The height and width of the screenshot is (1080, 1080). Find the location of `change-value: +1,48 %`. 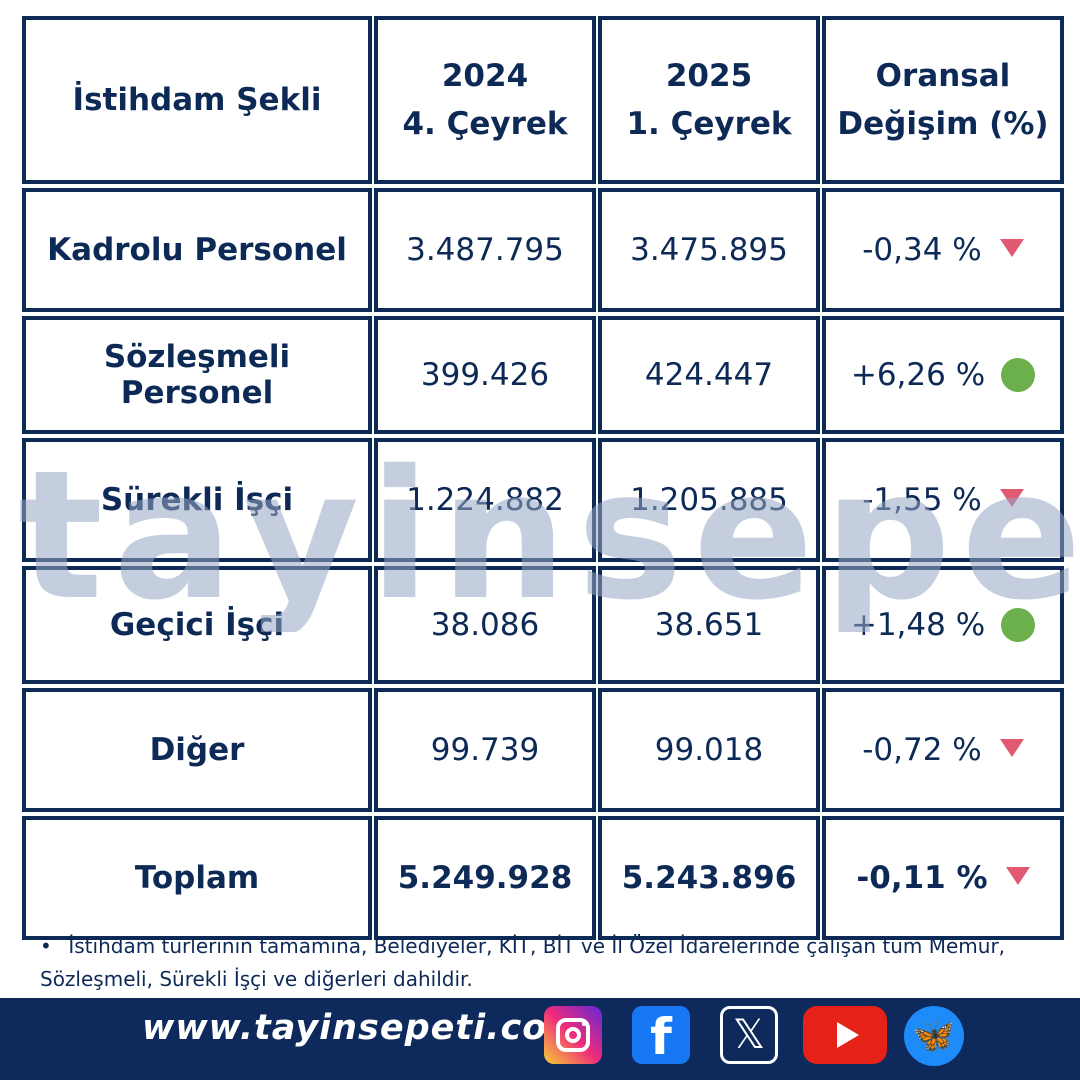

change-value: +1,48 % is located at coordinates (918, 625).